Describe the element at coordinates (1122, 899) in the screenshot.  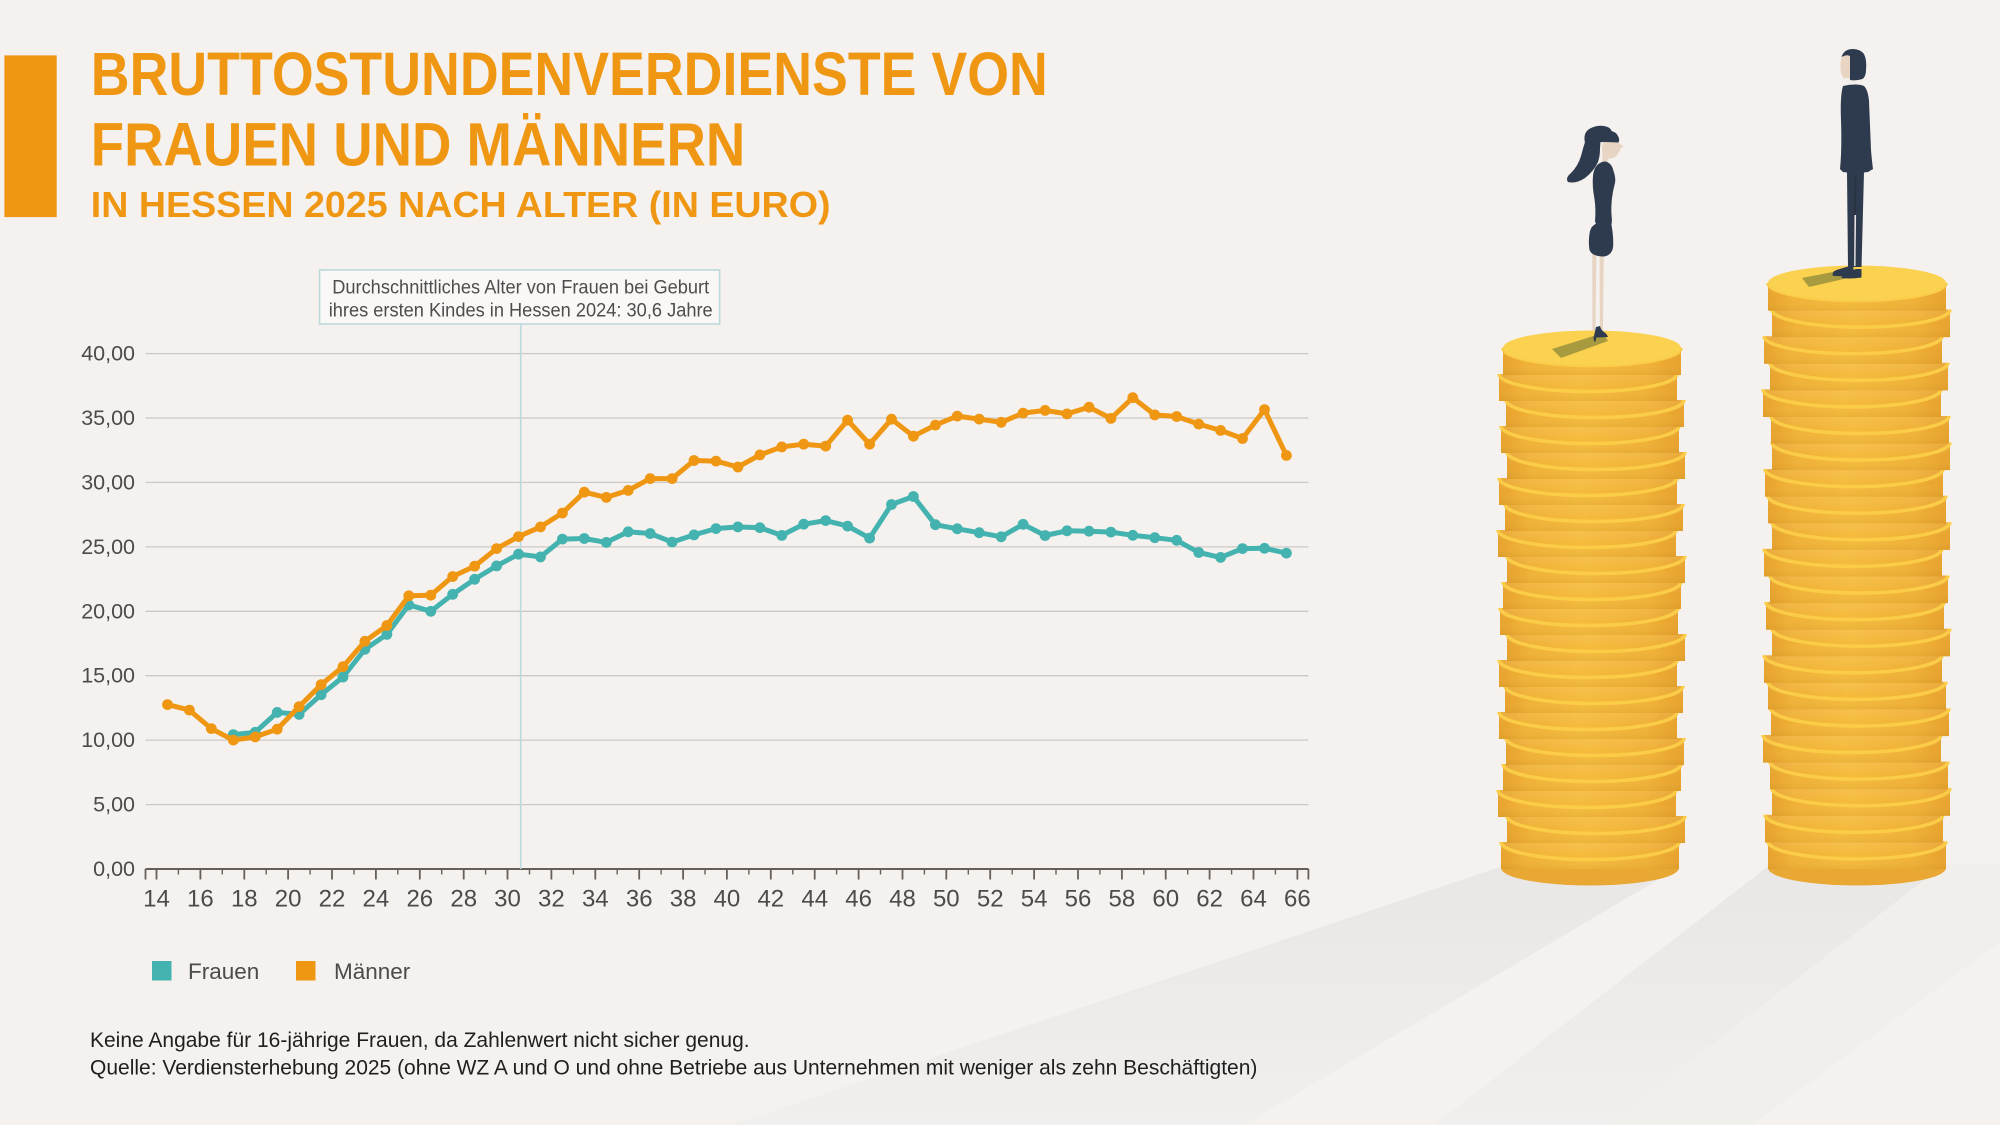
I see `svg-text: 58` at that location.